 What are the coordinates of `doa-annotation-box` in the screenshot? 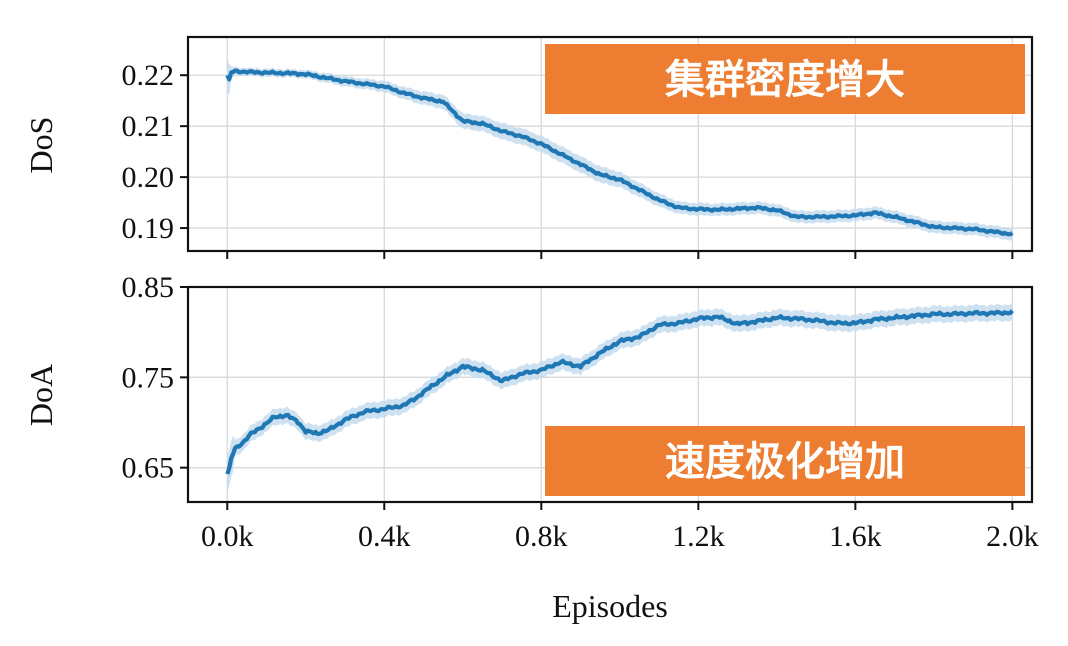 It's located at (785, 461).